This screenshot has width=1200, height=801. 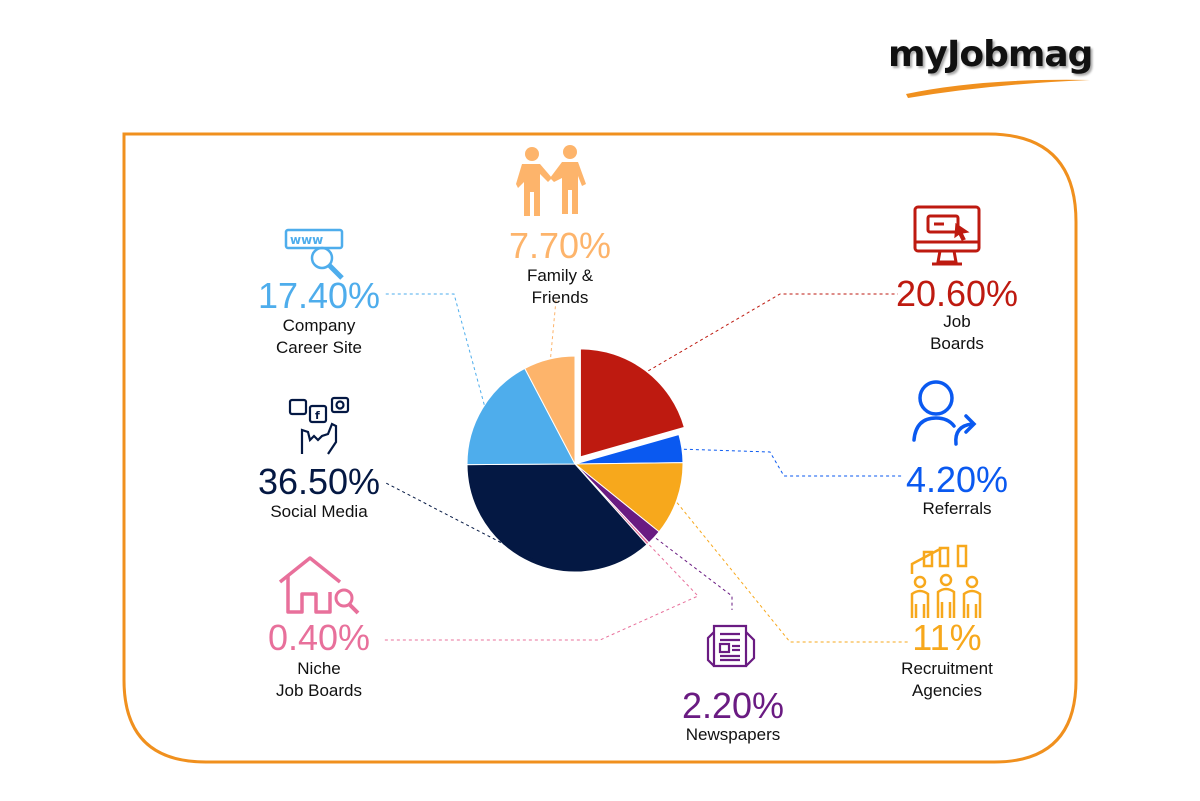 What do you see at coordinates (319, 637) in the screenshot?
I see `slice-value-niche-job-boards: 0.40%` at bounding box center [319, 637].